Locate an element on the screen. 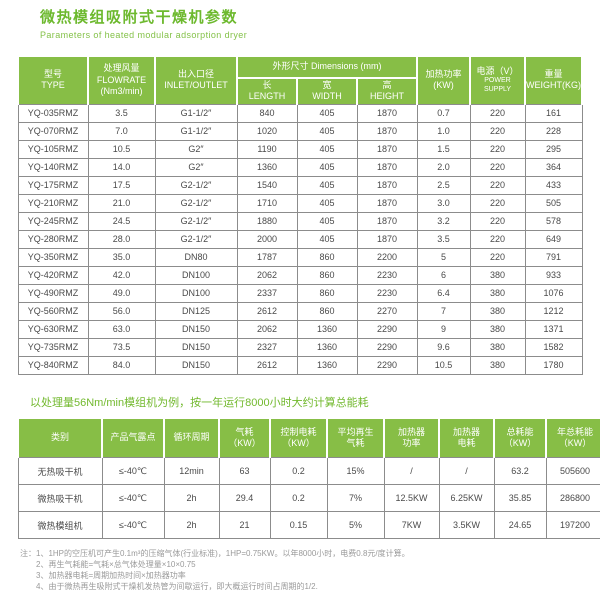 The image size is (600, 592). table-cell: 505 is located at coordinates (553, 203).